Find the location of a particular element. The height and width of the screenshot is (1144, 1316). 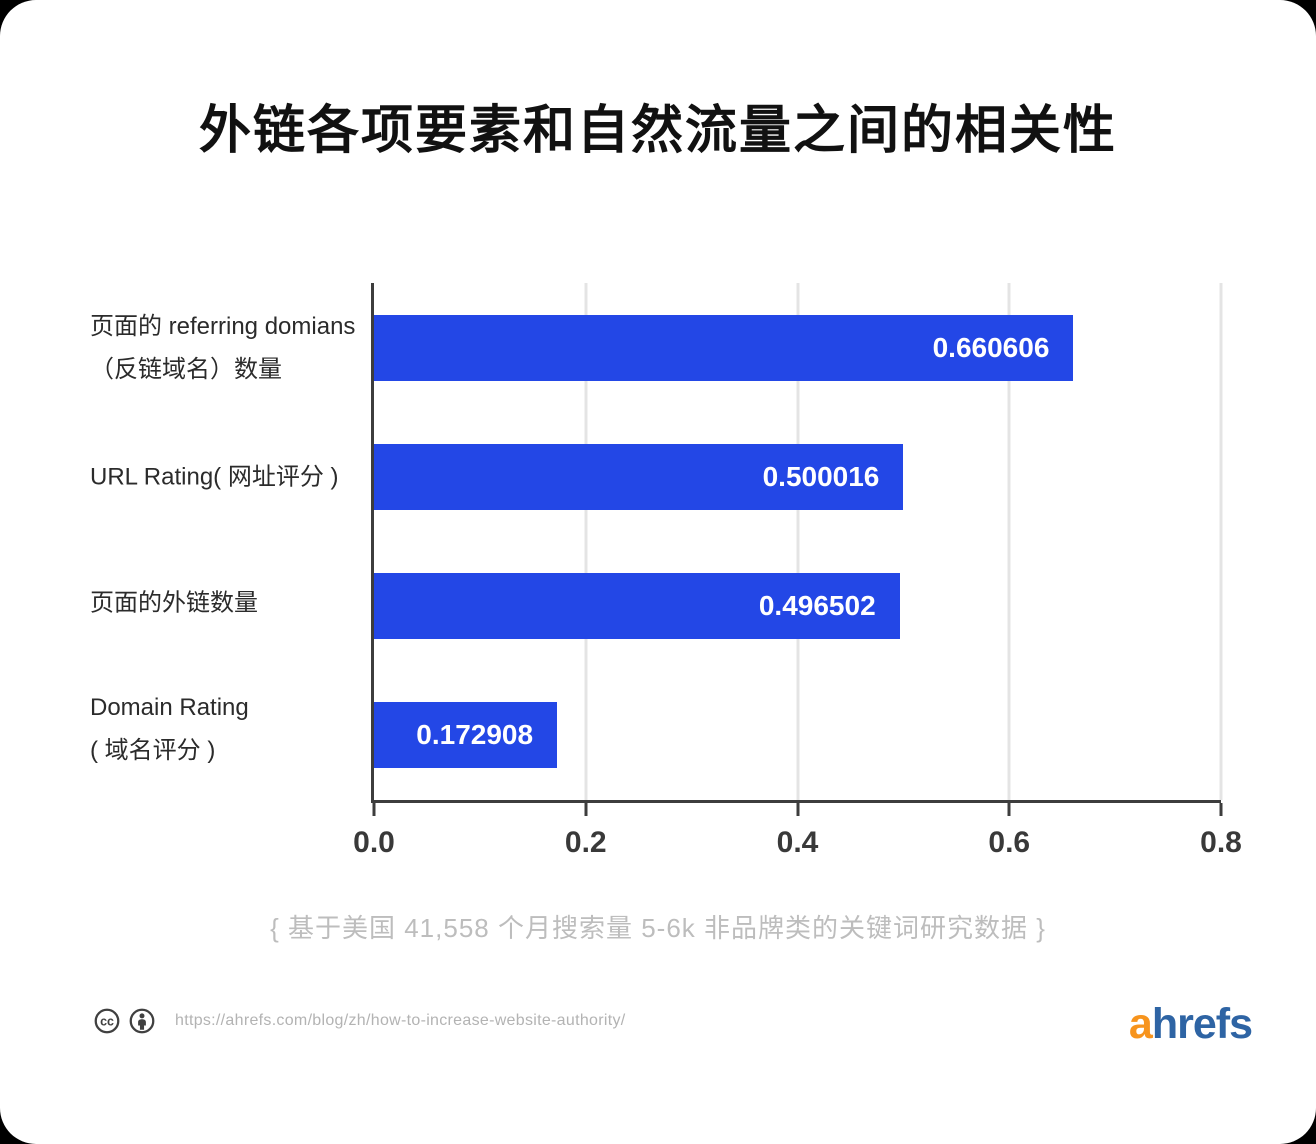

y-axis-label-line: Domain Rating is located at coordinates (169, 707).